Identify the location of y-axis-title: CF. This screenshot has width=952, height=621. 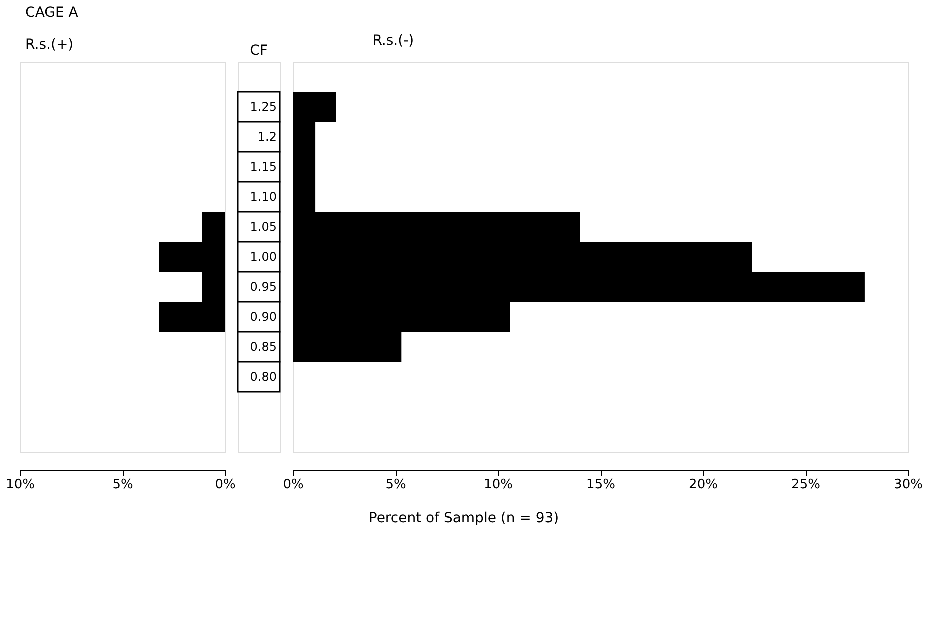
(259, 51).